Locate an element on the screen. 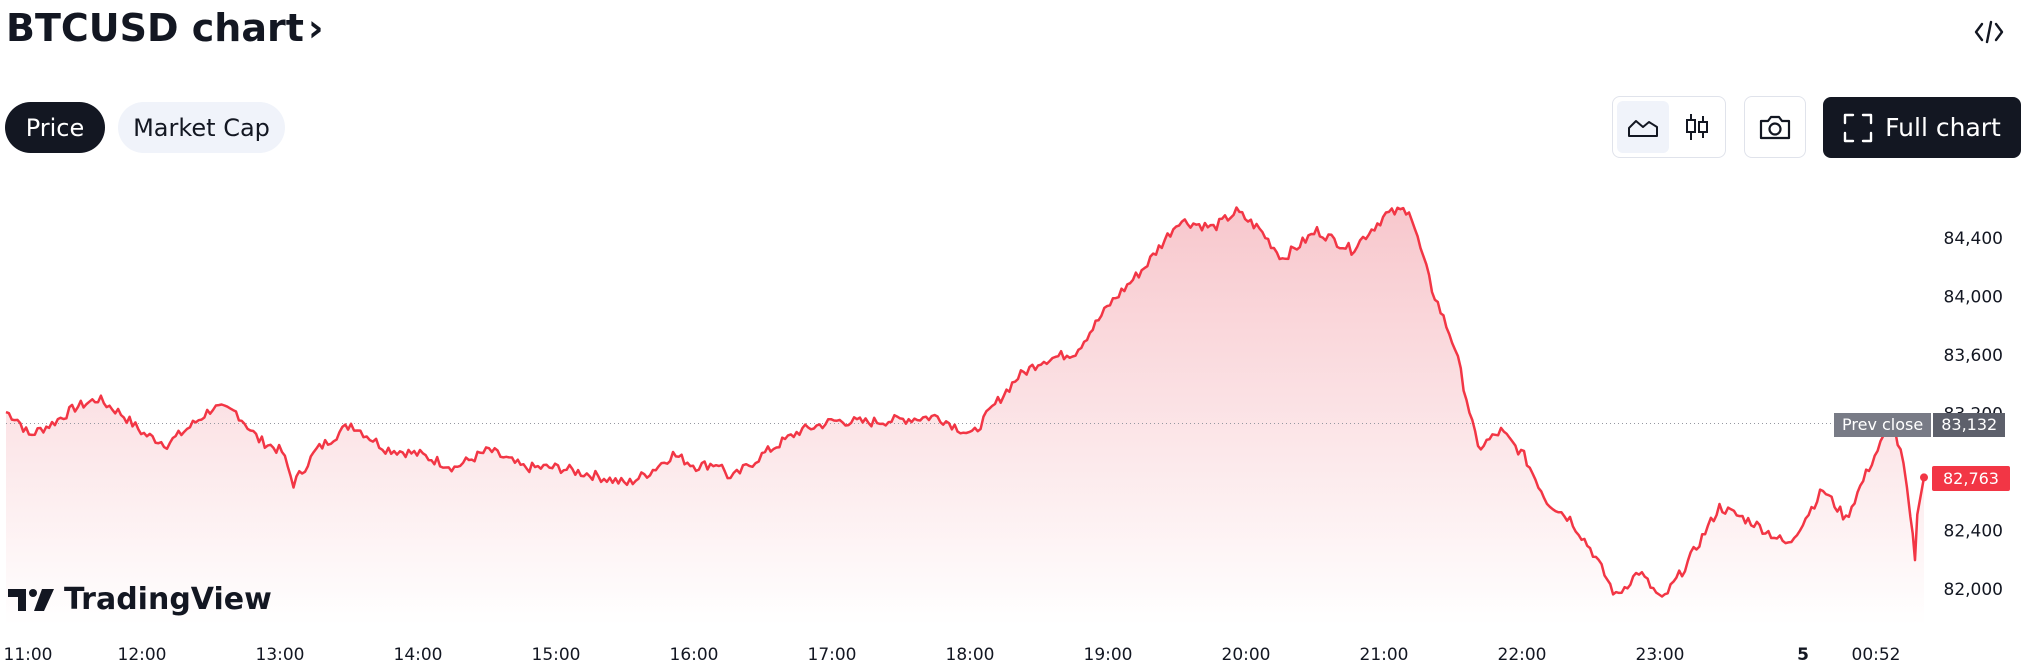 This screenshot has height=670, width=2021. chart-title: BTCUSD chart › is located at coordinates (165, 28).